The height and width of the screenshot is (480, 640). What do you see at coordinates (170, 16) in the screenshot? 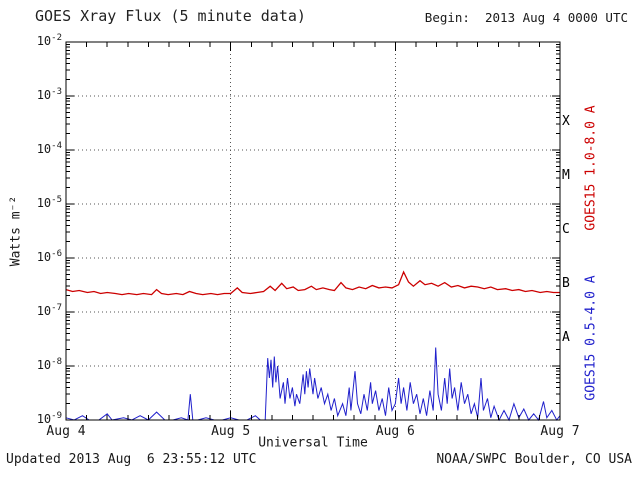
I see `chart-title: GOES Xray Flux (5 minute data)` at bounding box center [170, 16].